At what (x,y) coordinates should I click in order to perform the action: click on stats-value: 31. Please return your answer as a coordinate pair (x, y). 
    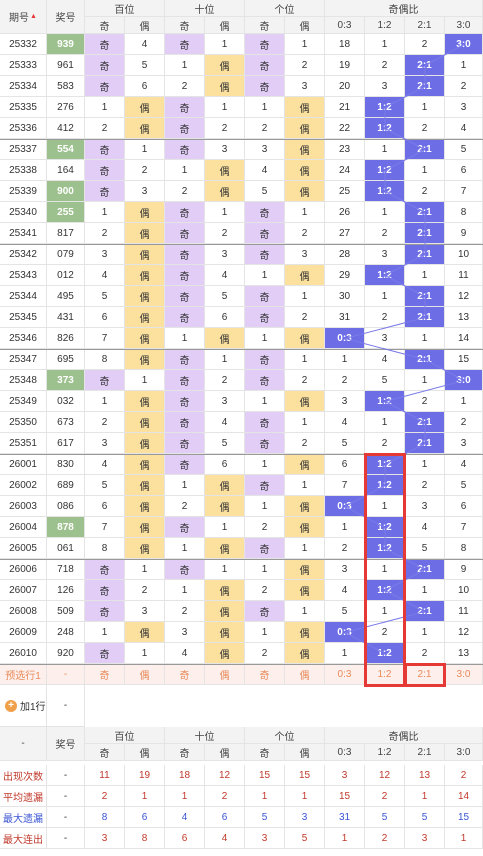
    Looking at the image, I should click on (345, 817).